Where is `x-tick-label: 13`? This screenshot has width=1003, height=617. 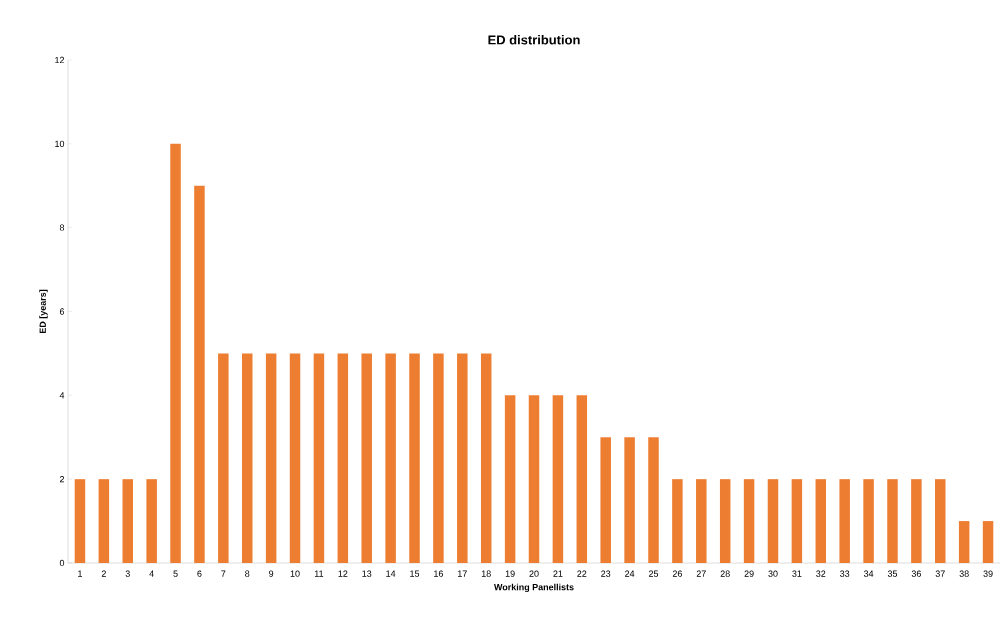 x-tick-label: 13 is located at coordinates (367, 573).